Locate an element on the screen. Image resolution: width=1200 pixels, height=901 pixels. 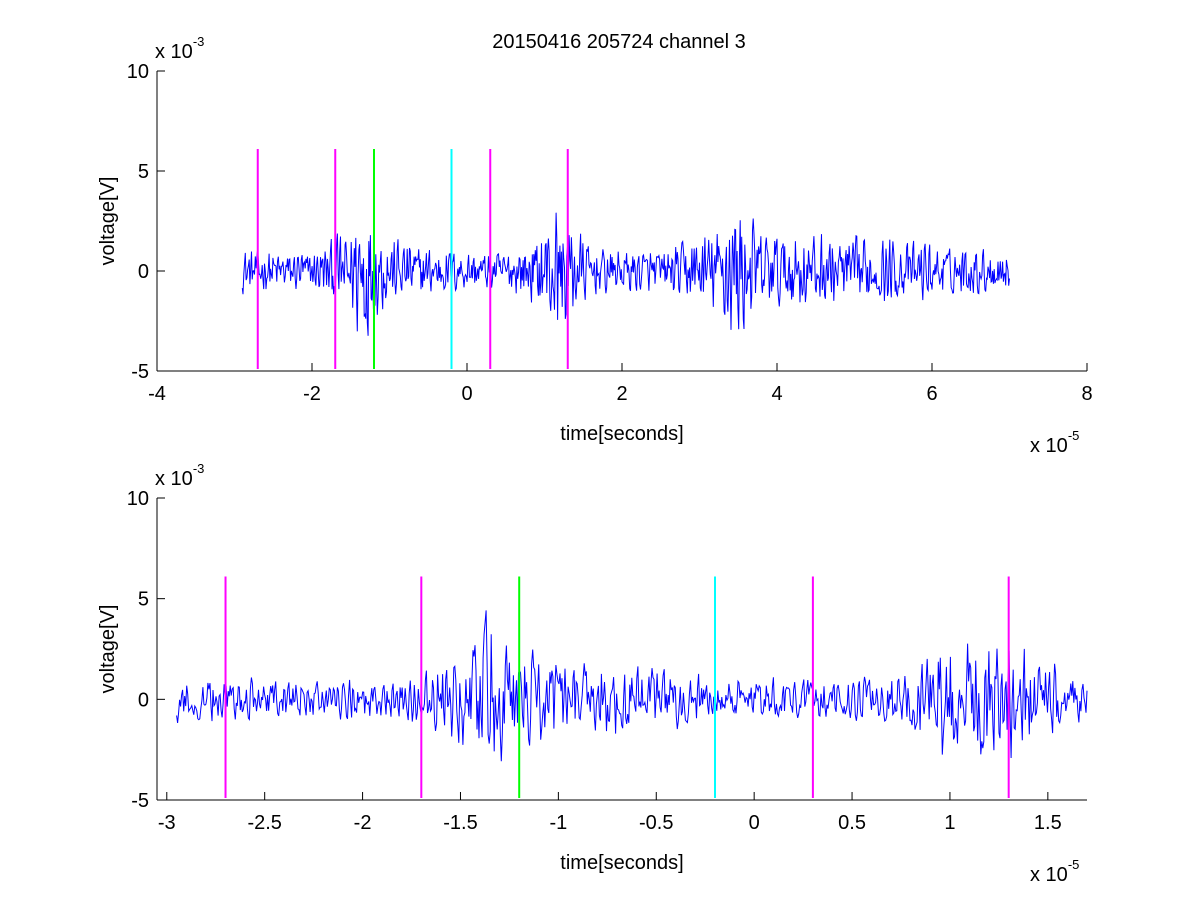
x-tick-label: -2.5 is located at coordinates (264, 823).